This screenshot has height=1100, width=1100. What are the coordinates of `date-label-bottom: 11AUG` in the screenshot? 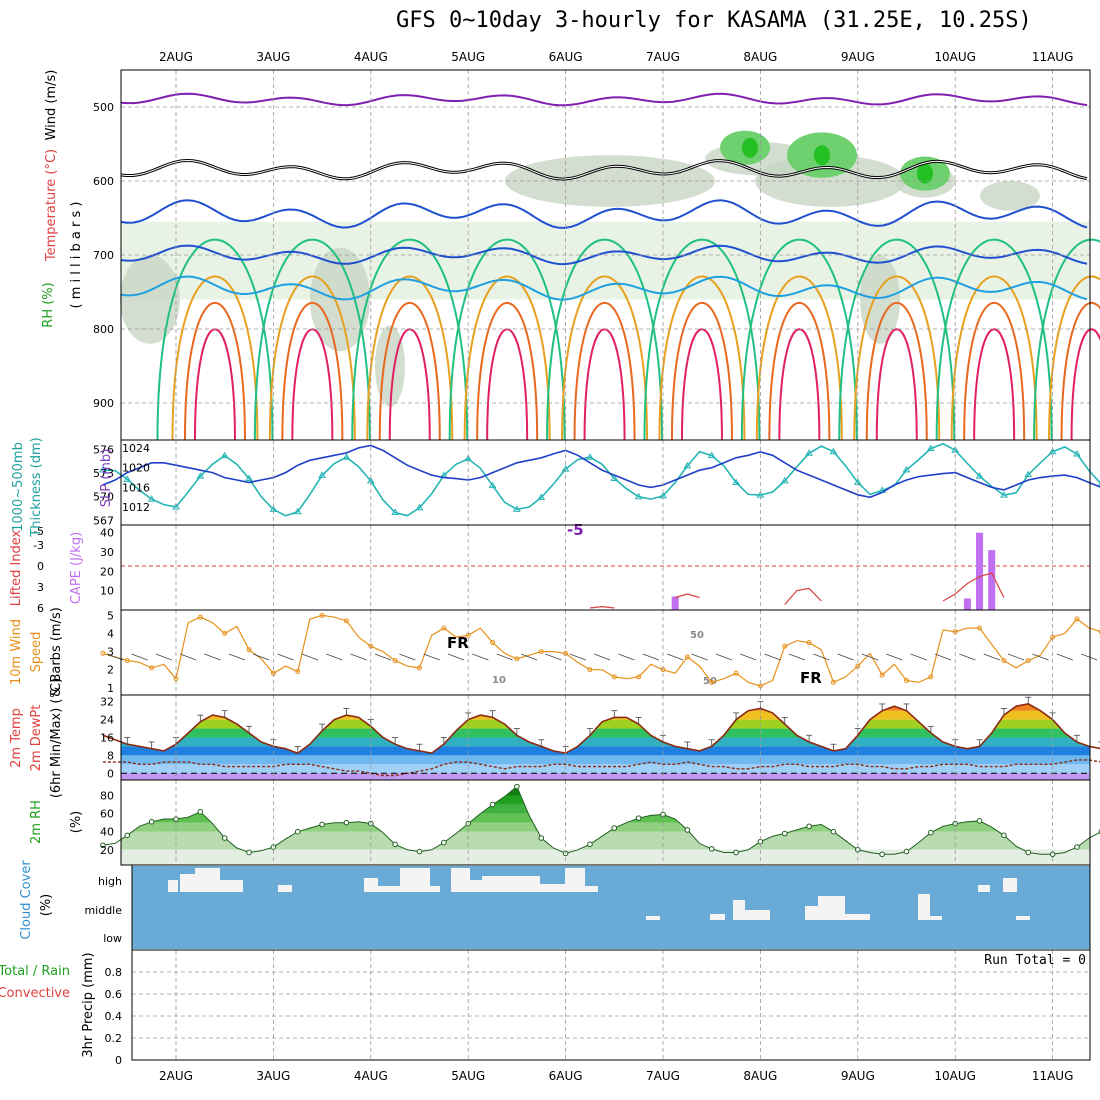 It's located at (1053, 1076).